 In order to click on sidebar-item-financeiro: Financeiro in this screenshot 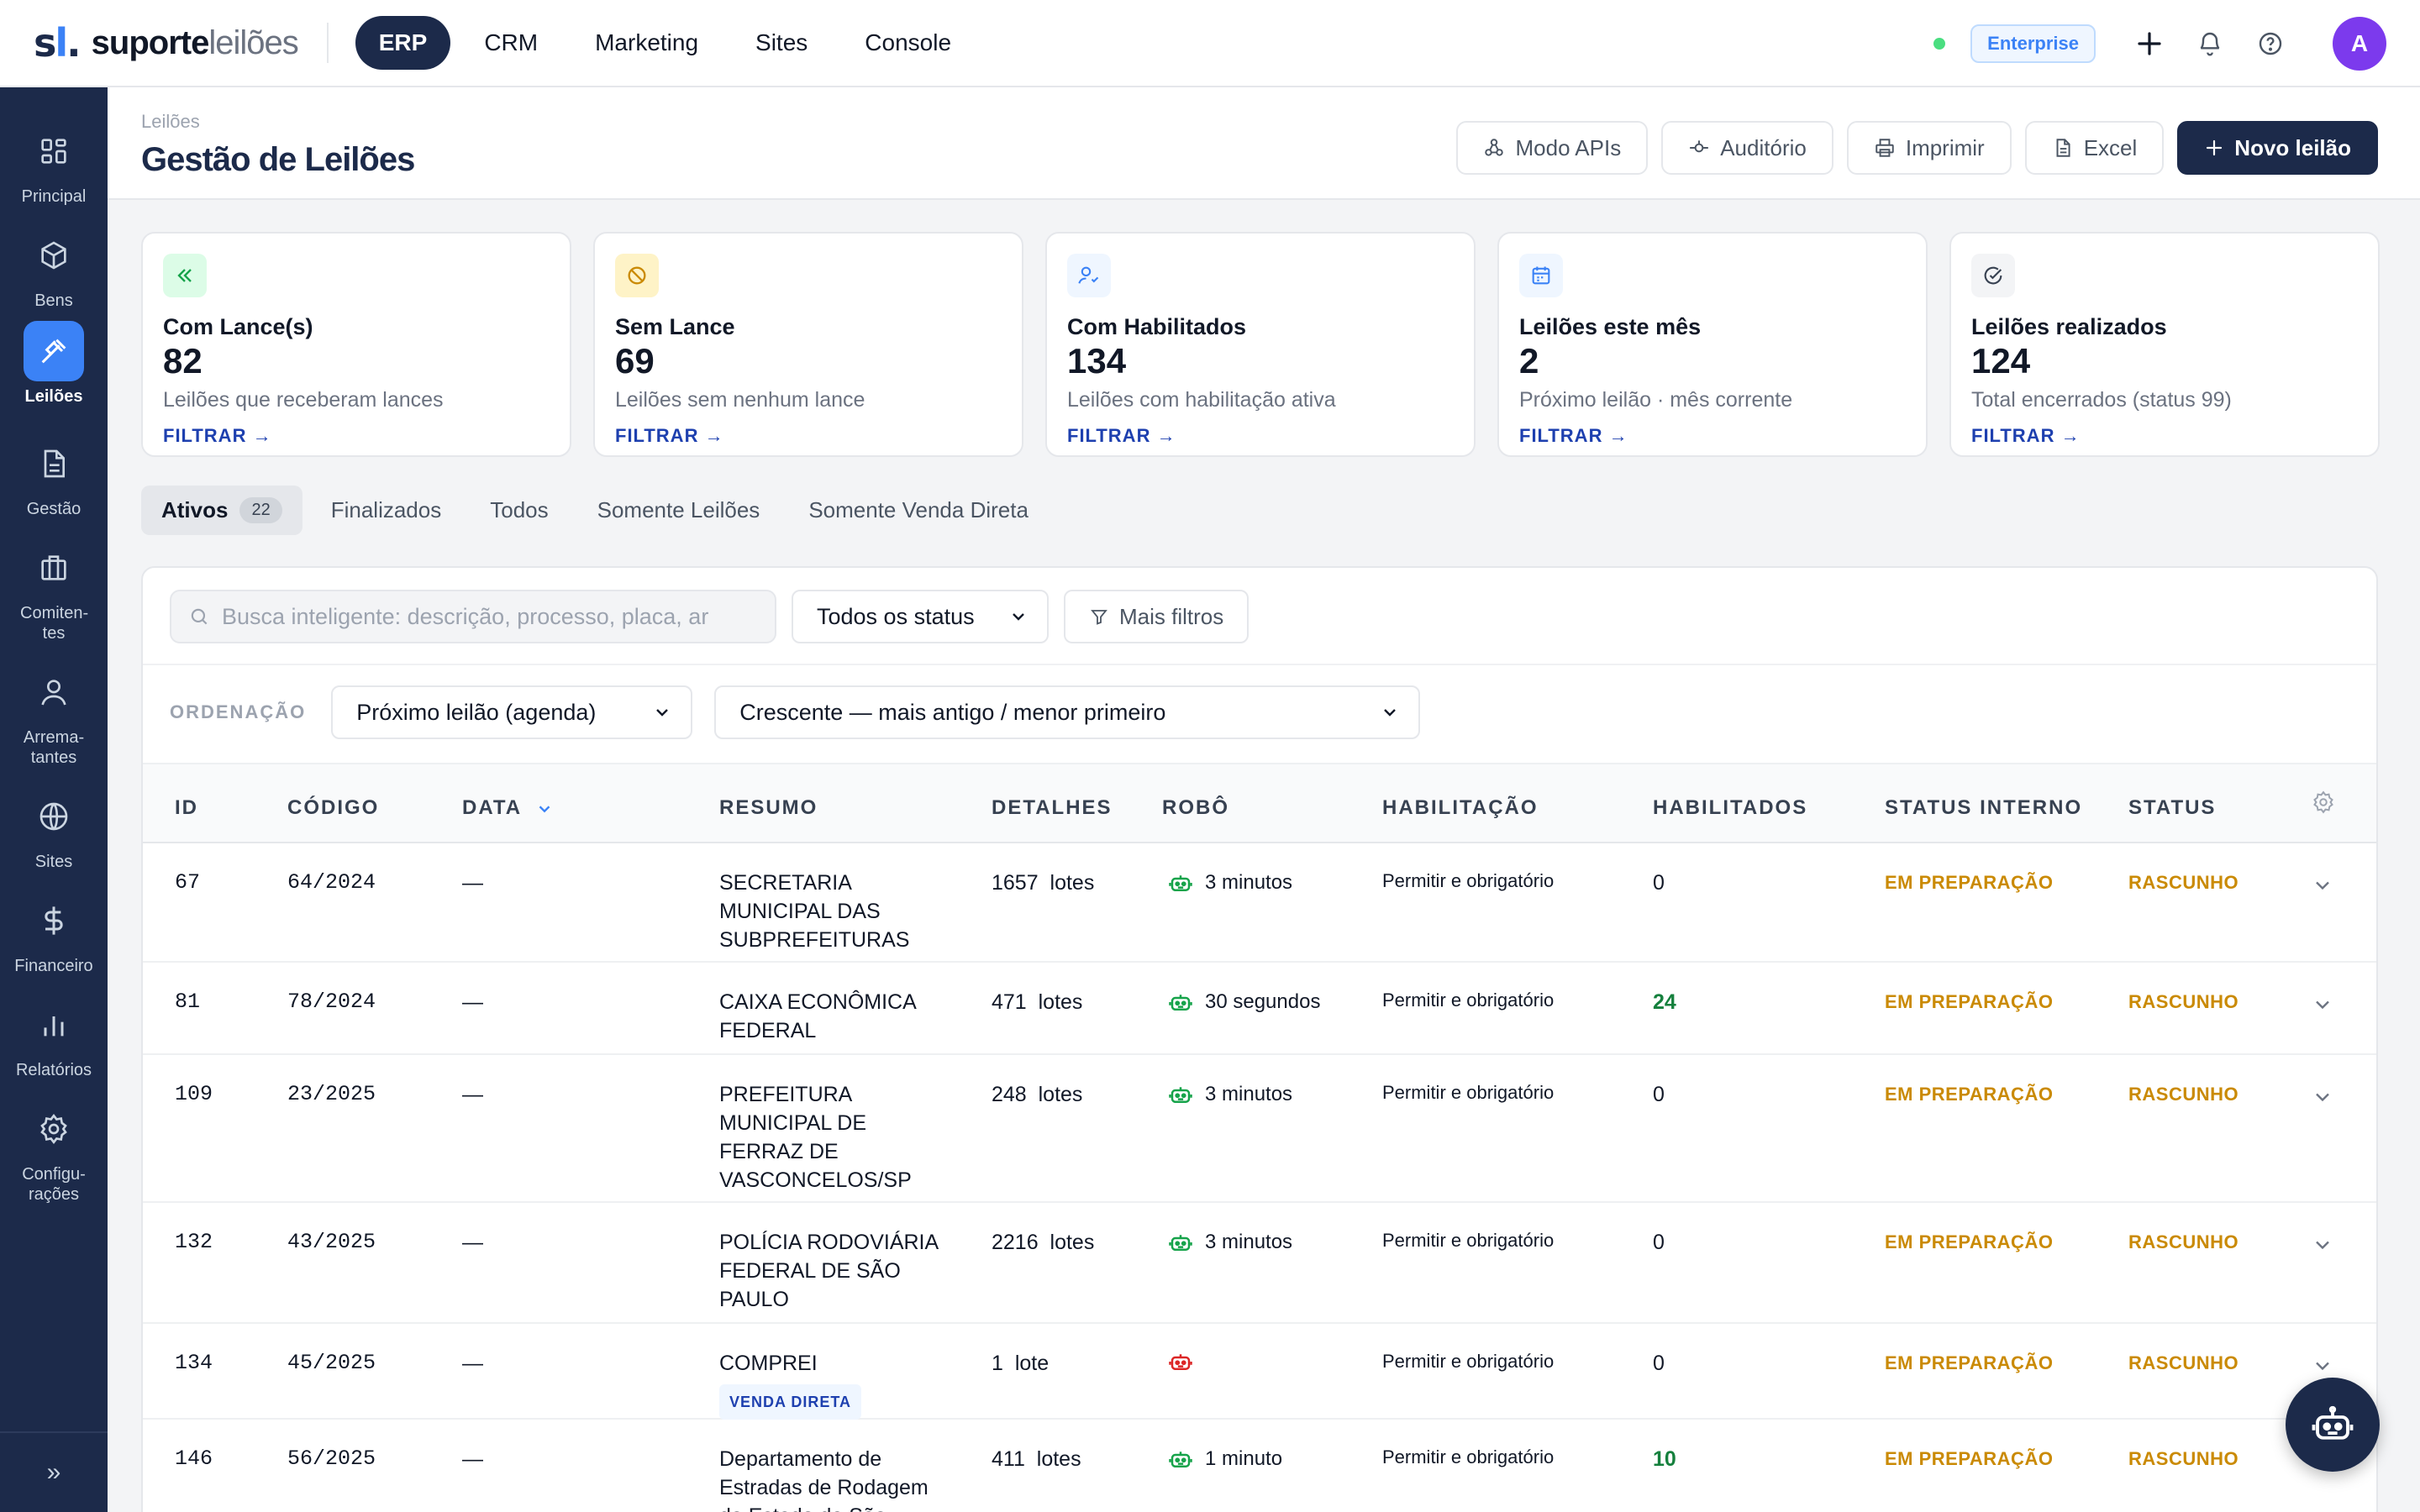, I will do `click(54, 933)`.